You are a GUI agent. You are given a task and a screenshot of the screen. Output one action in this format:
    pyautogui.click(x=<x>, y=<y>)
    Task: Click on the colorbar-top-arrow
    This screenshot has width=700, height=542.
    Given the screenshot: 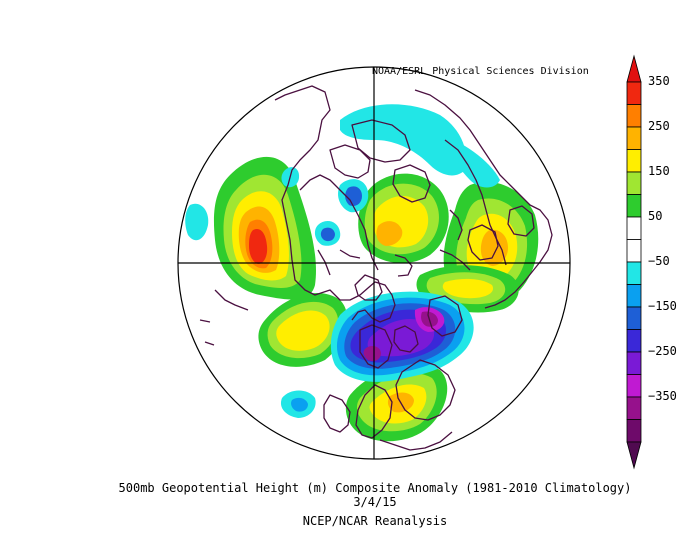 What is the action you would take?
    pyautogui.click(x=634, y=68)
    